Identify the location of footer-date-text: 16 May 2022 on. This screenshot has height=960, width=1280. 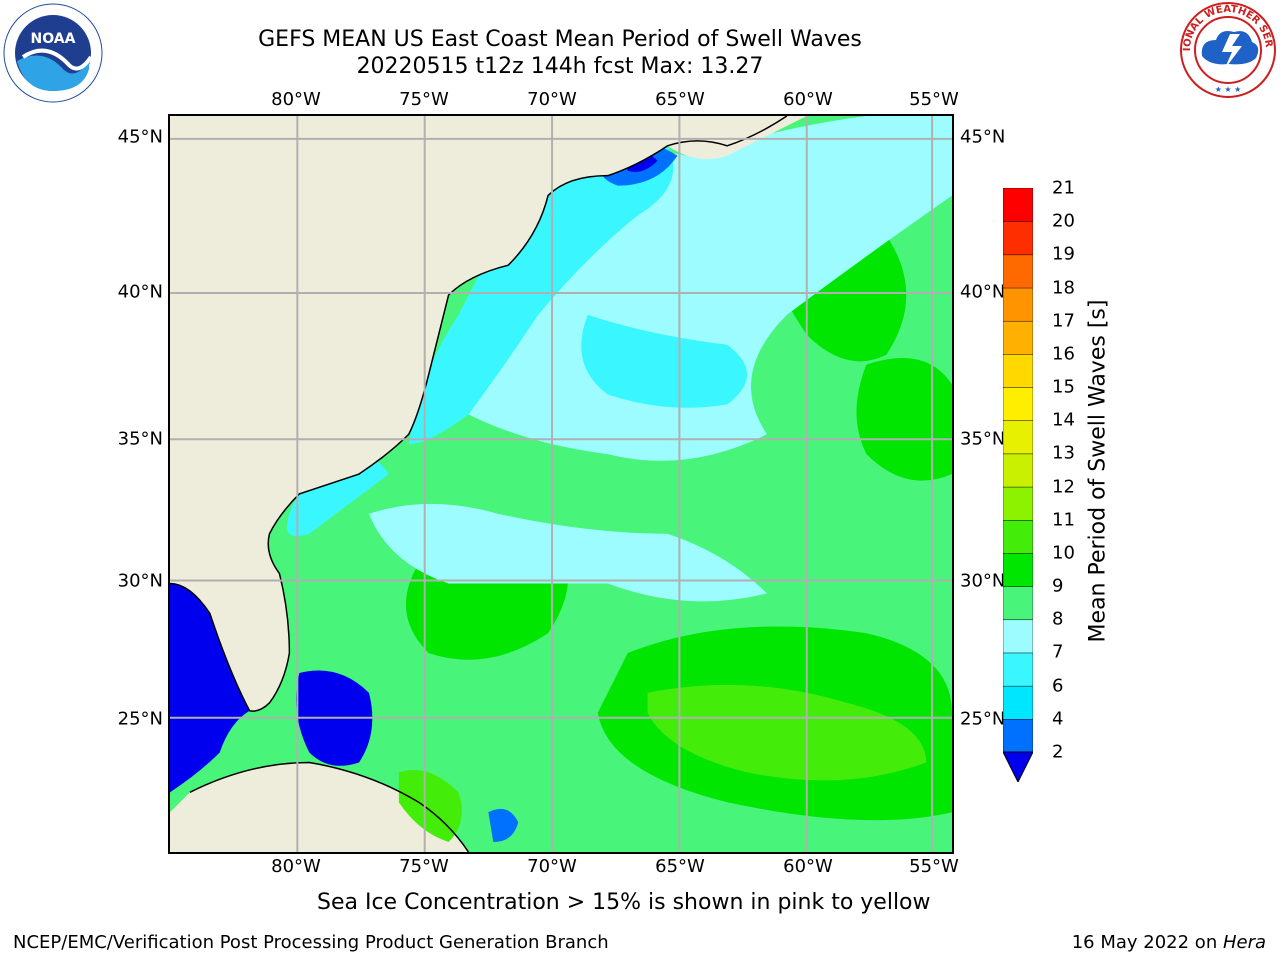
(1147, 942).